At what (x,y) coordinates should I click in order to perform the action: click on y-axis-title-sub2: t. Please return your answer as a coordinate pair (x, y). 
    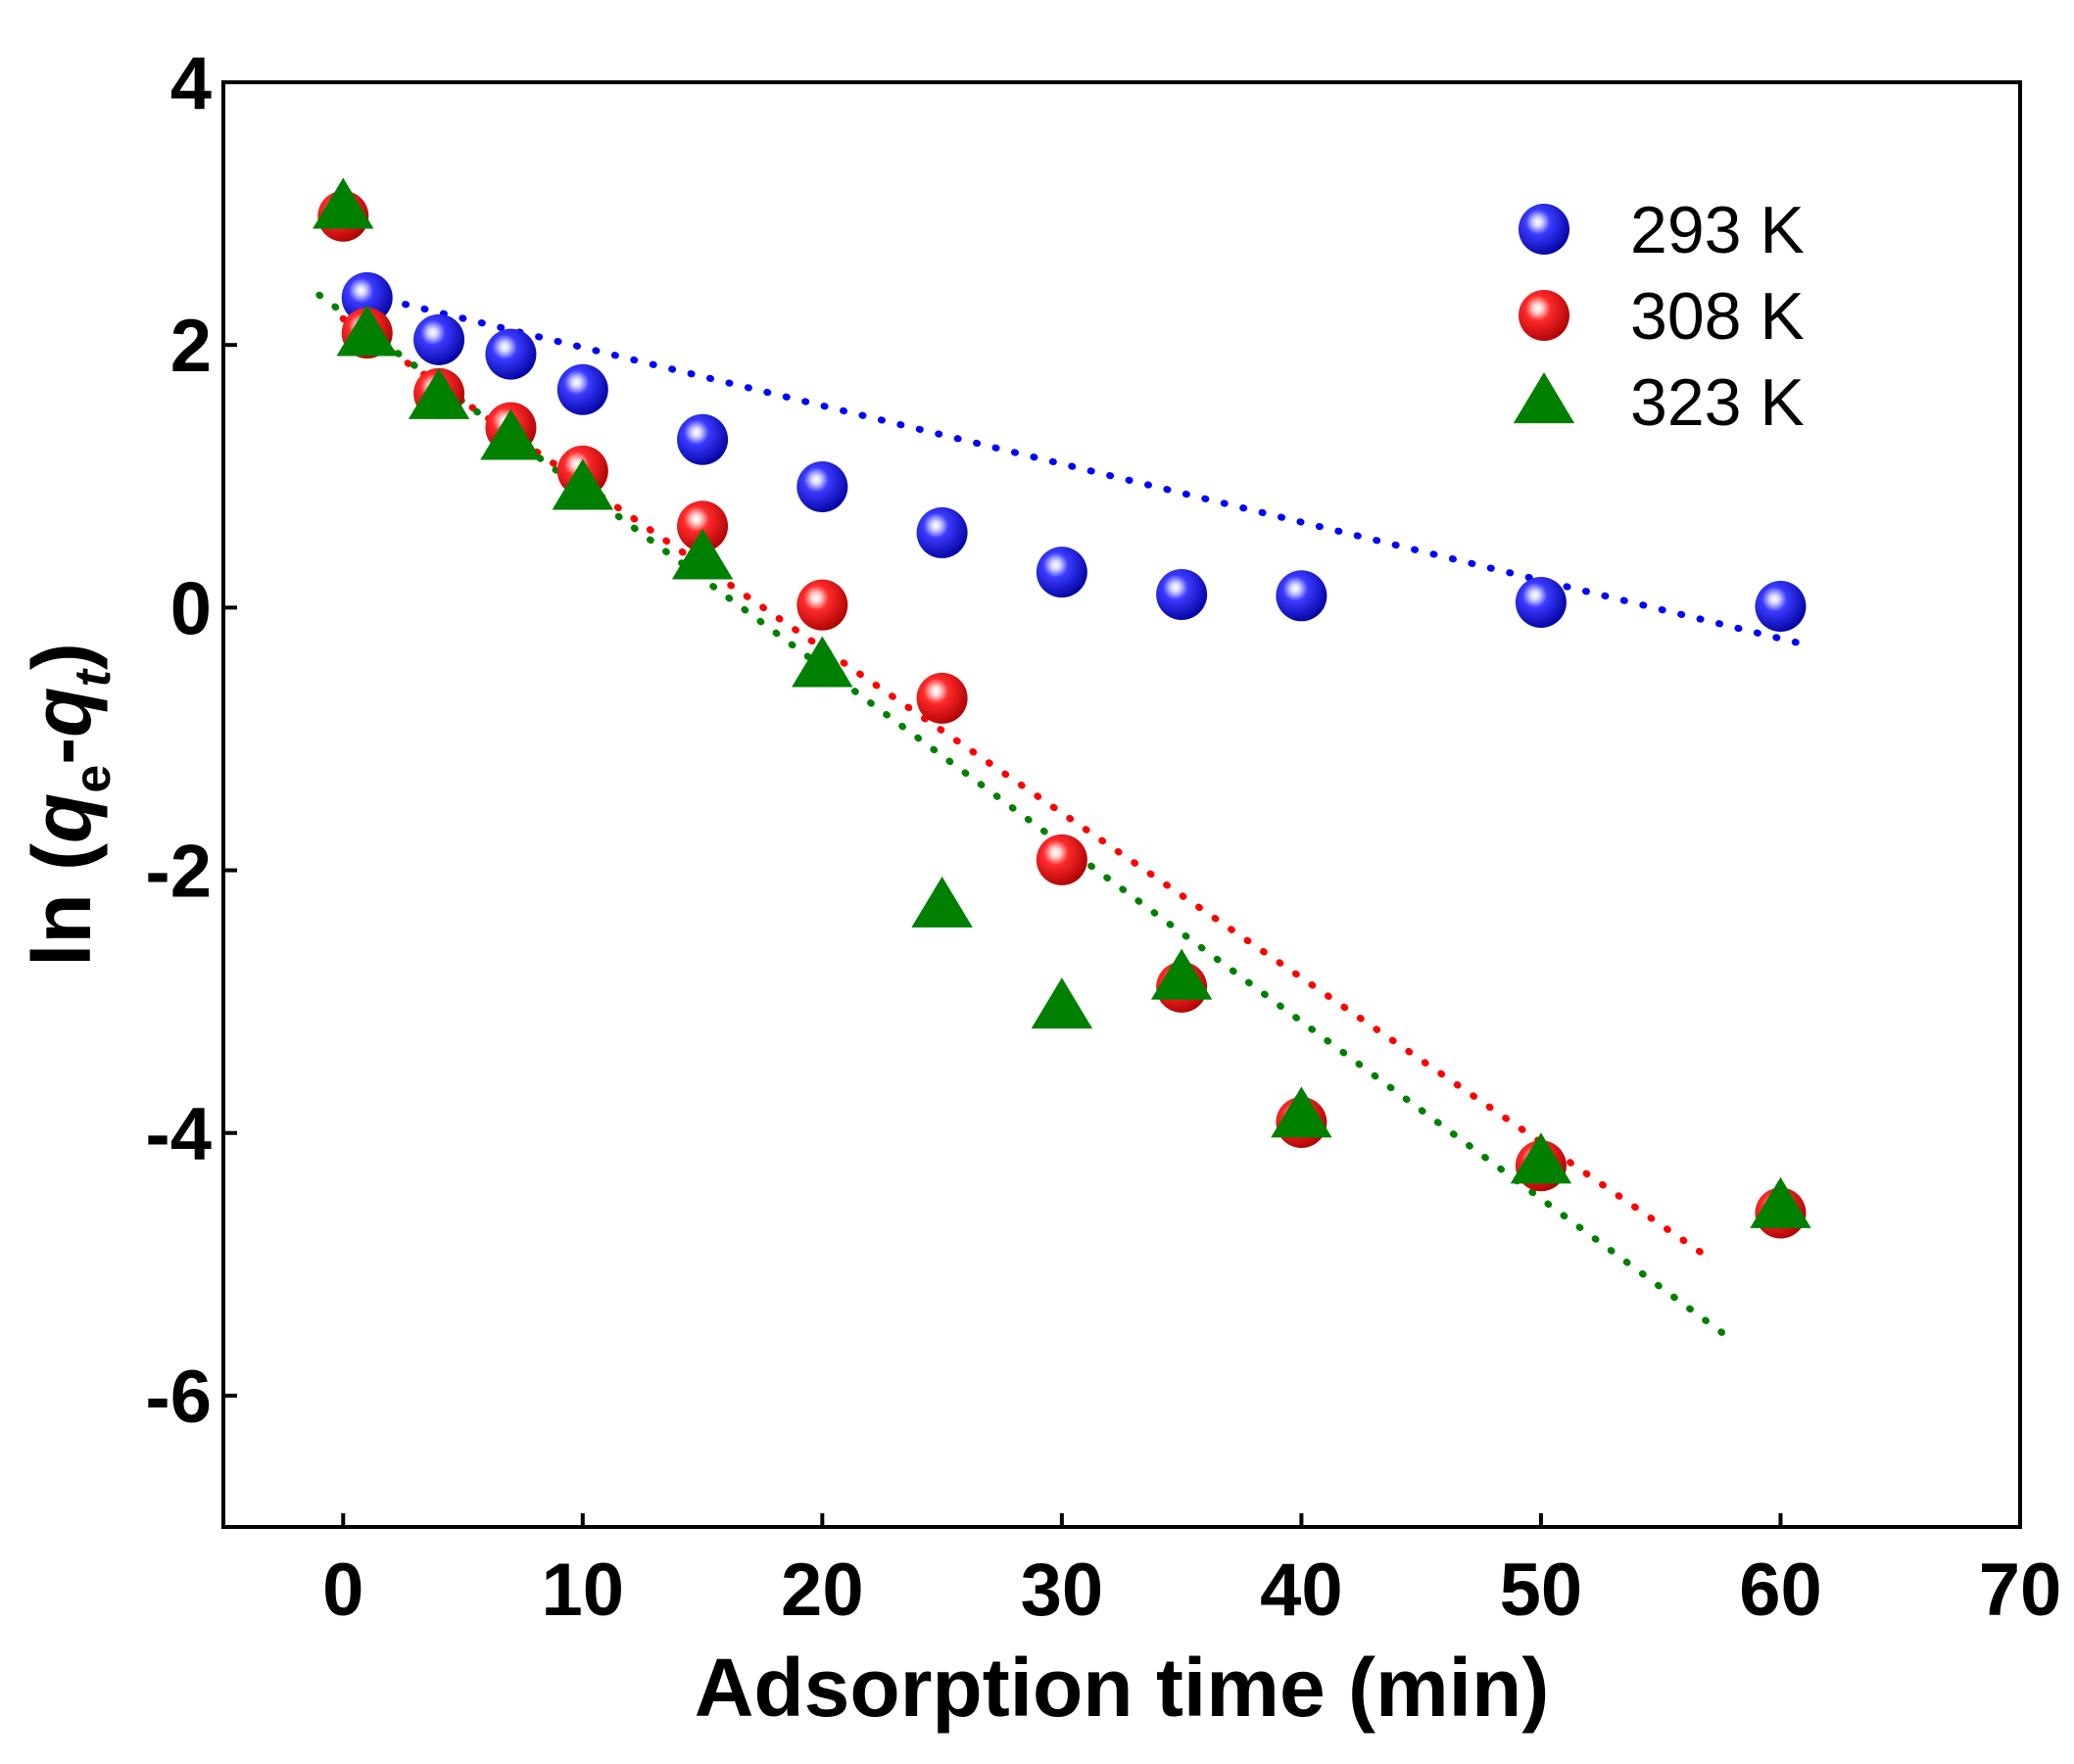
    Looking at the image, I should click on (93, 677).